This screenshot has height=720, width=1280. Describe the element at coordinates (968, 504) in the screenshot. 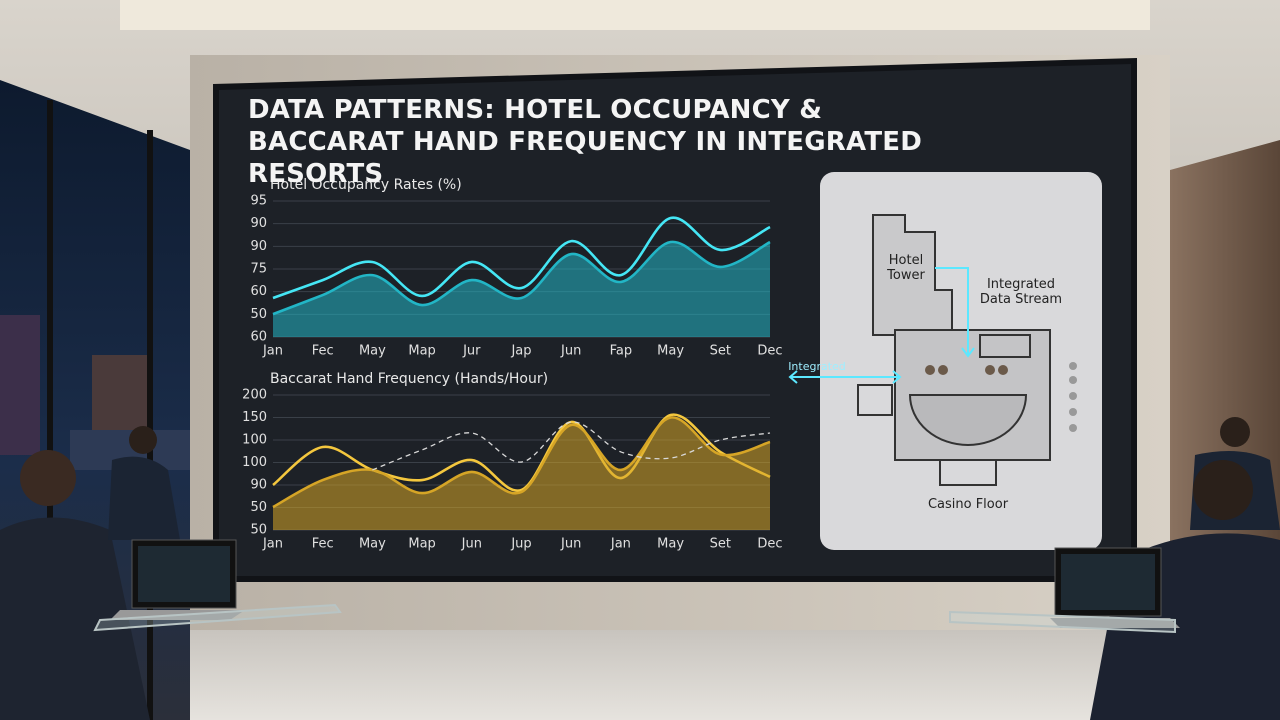

I see `casino-label: Casino Floor` at that location.